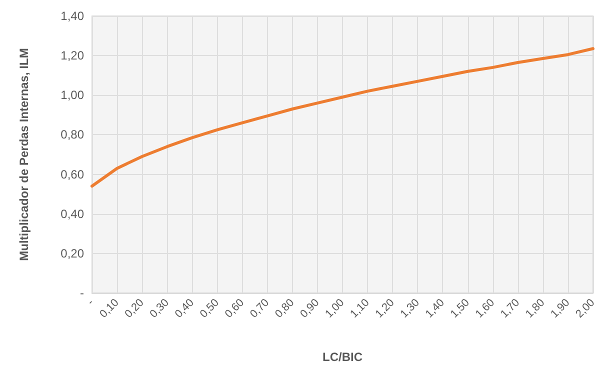  Describe the element at coordinates (72, 135) in the screenshot. I see `y-tick-label: 0,80` at that location.